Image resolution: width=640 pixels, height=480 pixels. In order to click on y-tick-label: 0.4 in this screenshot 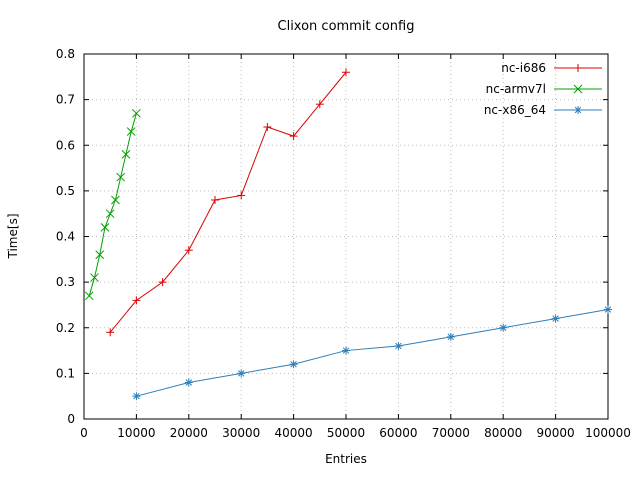, I will do `click(65, 237)`.